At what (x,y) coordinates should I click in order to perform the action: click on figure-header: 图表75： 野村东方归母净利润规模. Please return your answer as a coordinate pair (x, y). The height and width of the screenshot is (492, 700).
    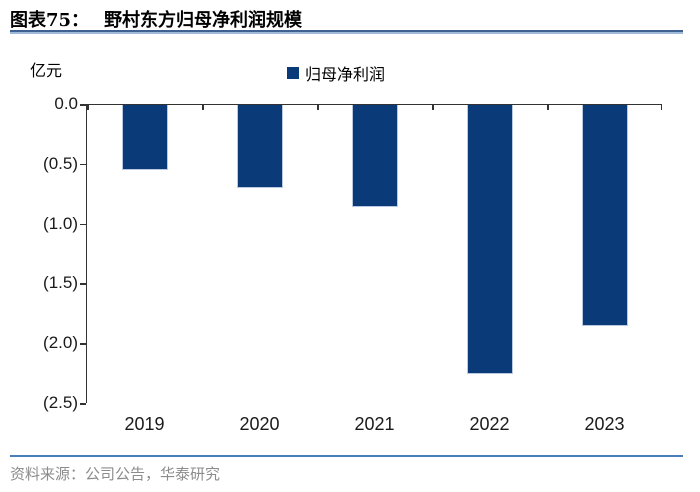
    Looking at the image, I should click on (156, 19).